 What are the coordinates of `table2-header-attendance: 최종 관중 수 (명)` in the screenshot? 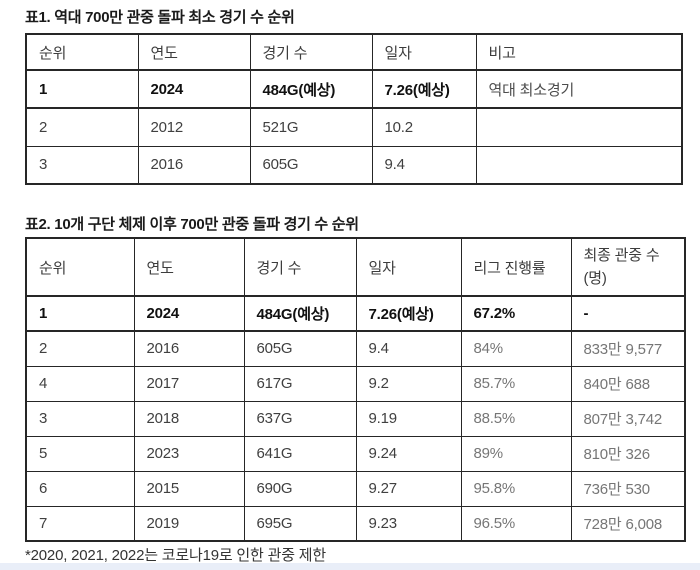 It's located at (628, 267).